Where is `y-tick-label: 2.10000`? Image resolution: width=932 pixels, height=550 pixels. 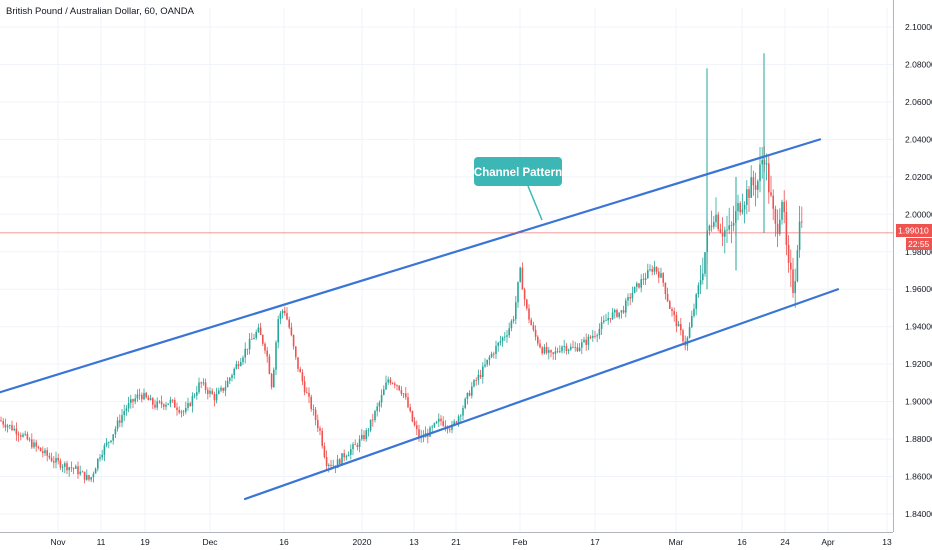
y-tick-label: 2.10000 is located at coordinates (918, 27).